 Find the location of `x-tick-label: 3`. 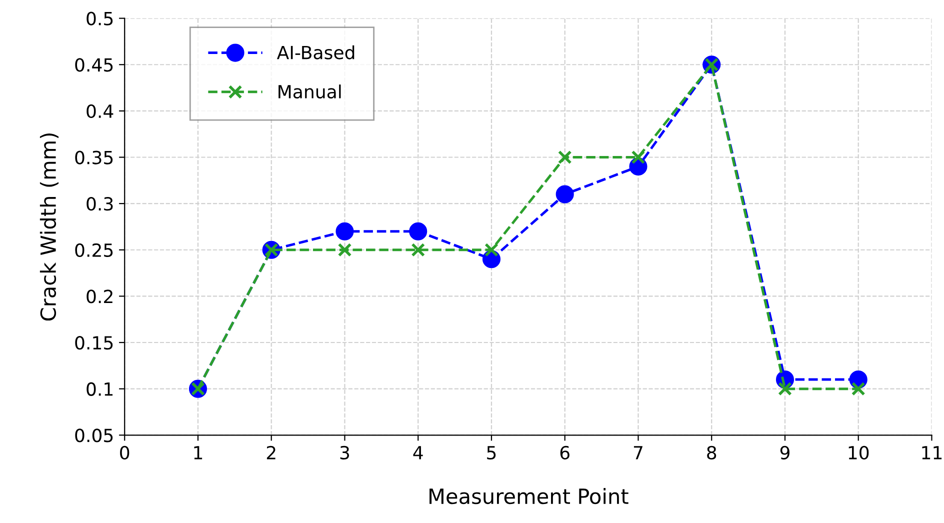

x-tick-label: 3 is located at coordinates (345, 453).